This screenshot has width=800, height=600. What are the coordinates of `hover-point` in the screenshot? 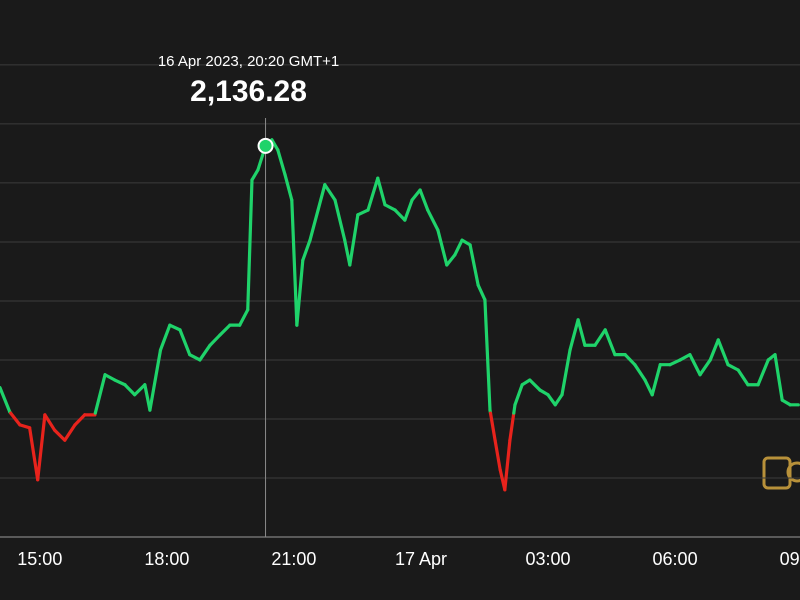 It's located at (265, 145).